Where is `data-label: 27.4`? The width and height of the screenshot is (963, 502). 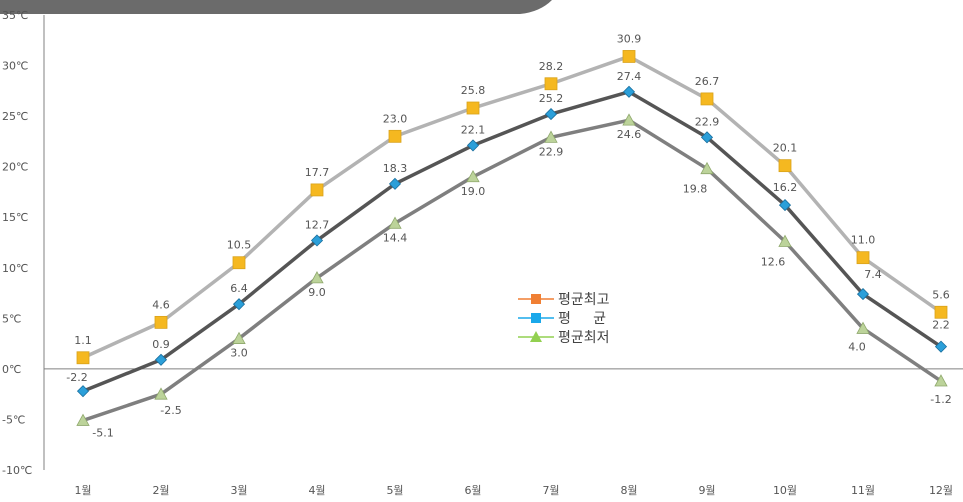
data-label: 27.4 is located at coordinates (629, 76).